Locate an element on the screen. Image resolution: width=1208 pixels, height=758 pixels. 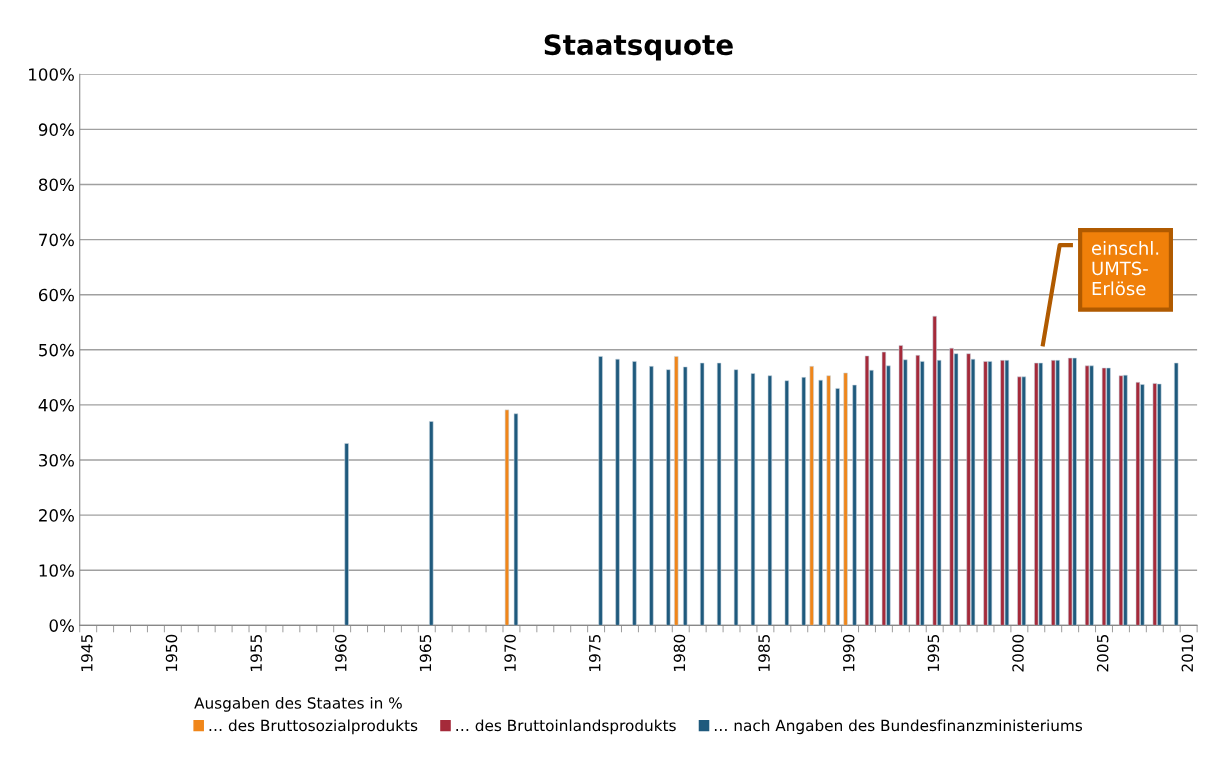
x-tick-label: 1990 is located at coordinates (848, 652).